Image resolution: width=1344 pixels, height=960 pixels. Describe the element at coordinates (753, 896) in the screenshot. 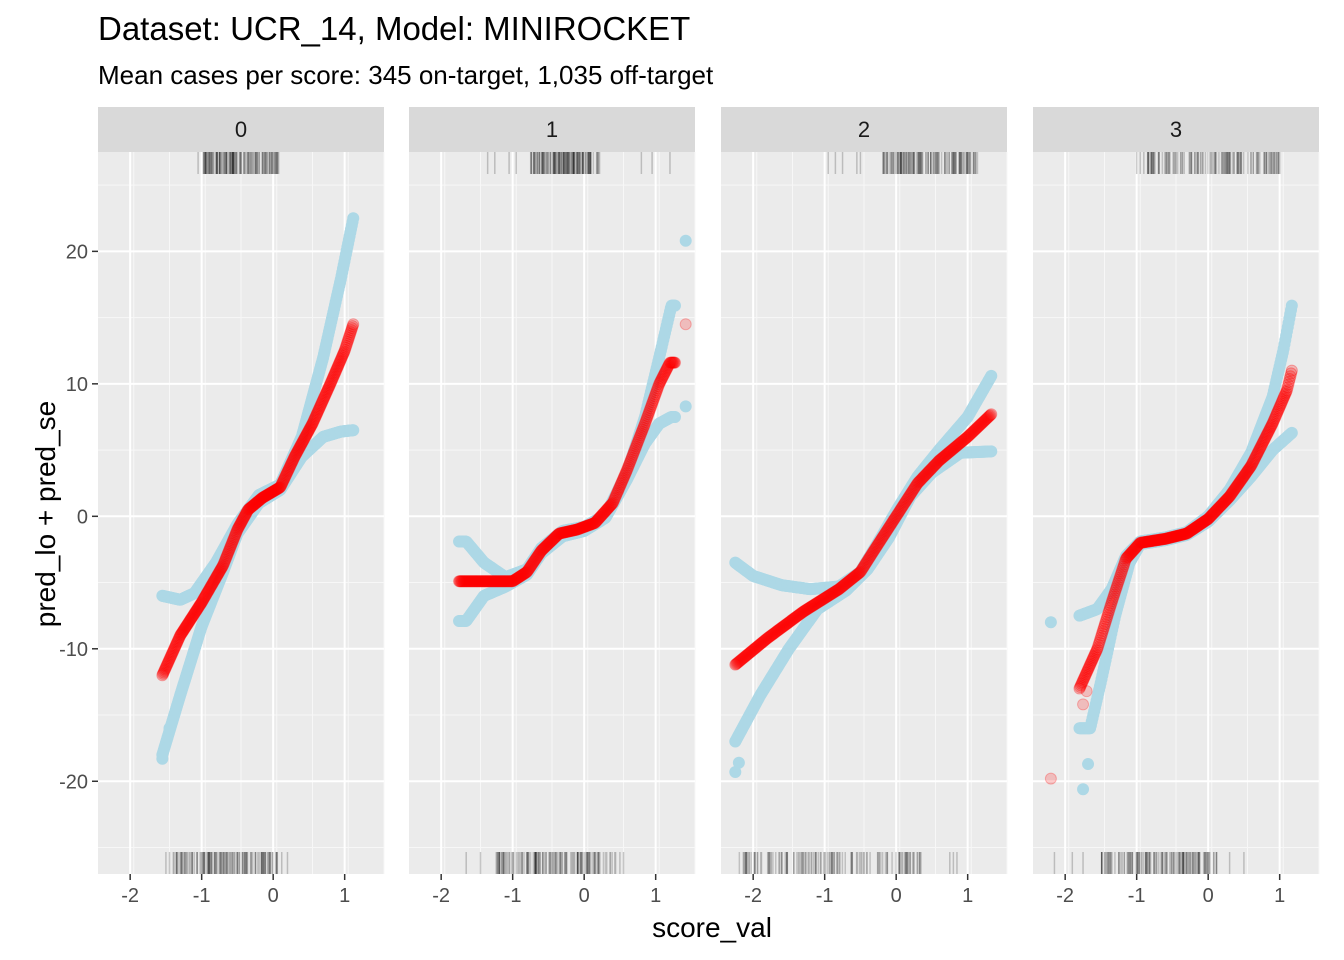

I see `x-tick-label: -2` at that location.